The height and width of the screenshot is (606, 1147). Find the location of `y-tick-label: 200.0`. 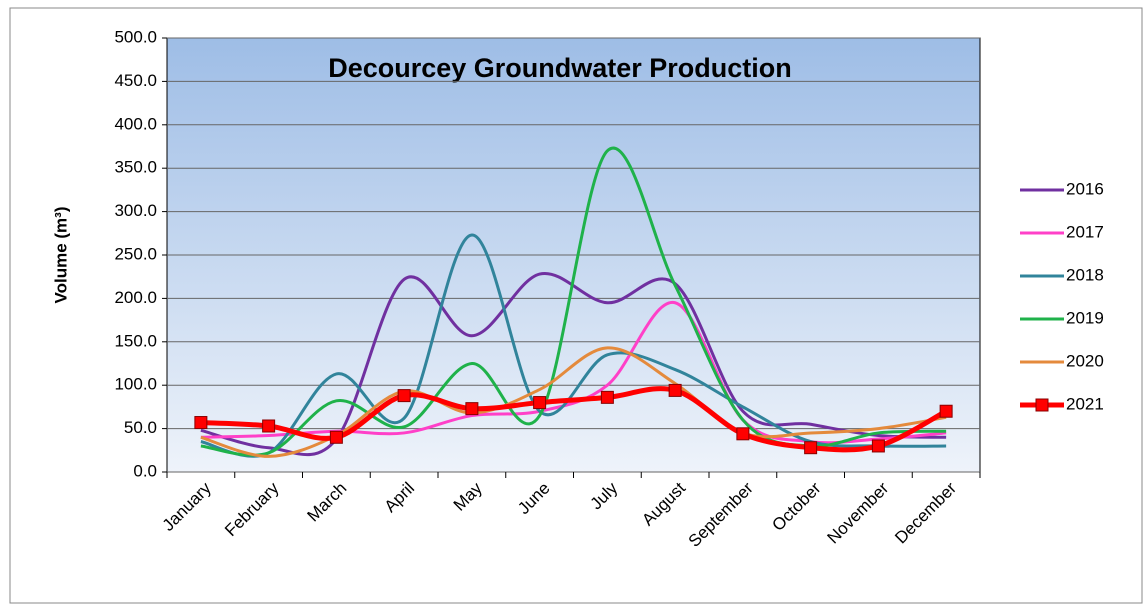

y-tick-label: 200.0 is located at coordinates (135, 297).